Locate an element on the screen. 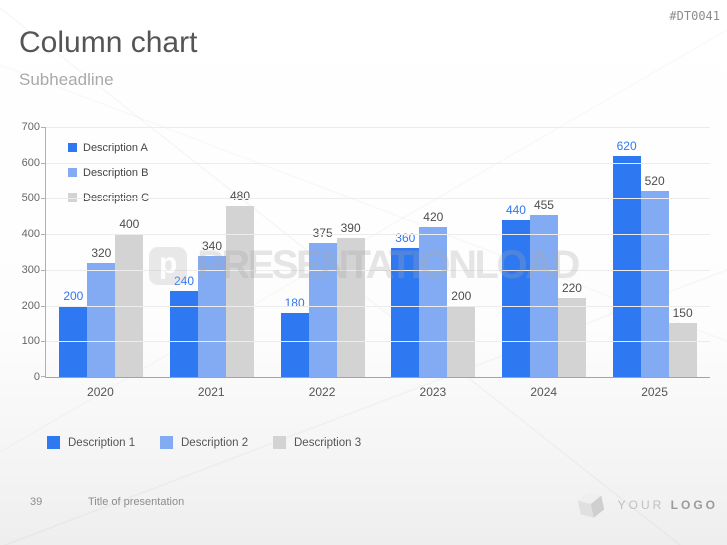 Image resolution: width=727 pixels, height=545 pixels. x-axis-label-2020: 2020 is located at coordinates (100, 392).